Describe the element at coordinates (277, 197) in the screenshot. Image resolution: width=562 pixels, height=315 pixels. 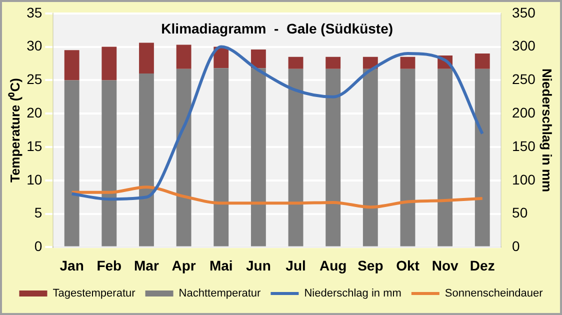
I see `line-series` at that location.